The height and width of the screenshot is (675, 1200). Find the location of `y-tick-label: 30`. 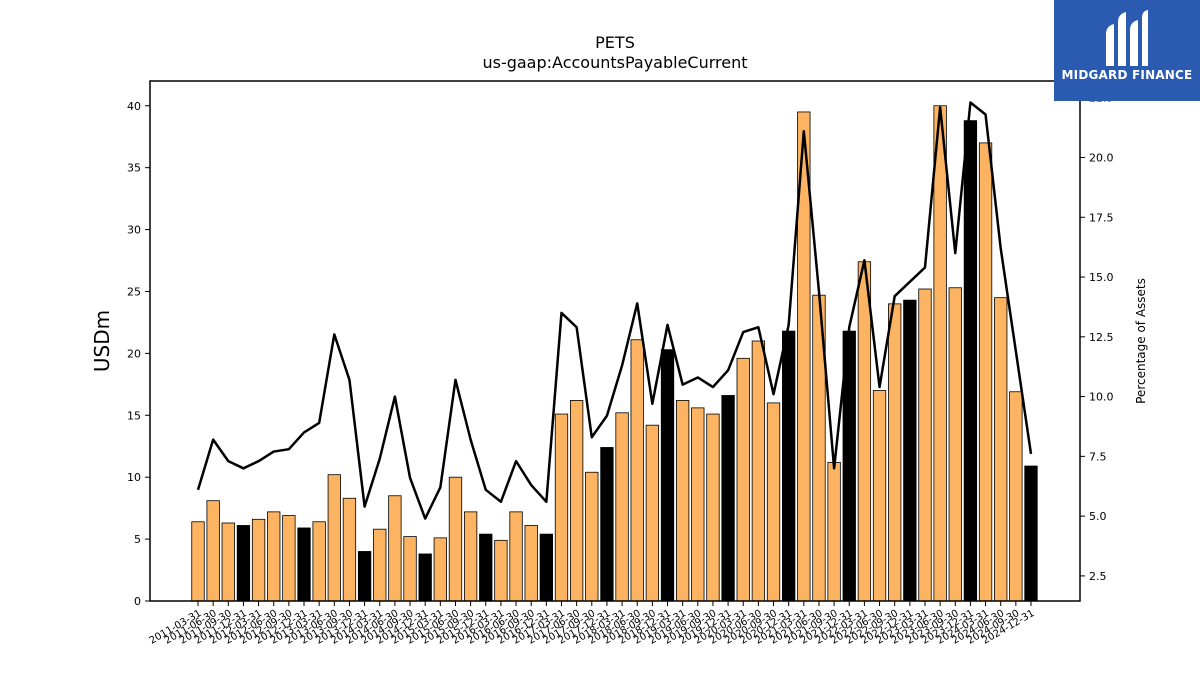

y-tick-label: 30 is located at coordinates (134, 230).